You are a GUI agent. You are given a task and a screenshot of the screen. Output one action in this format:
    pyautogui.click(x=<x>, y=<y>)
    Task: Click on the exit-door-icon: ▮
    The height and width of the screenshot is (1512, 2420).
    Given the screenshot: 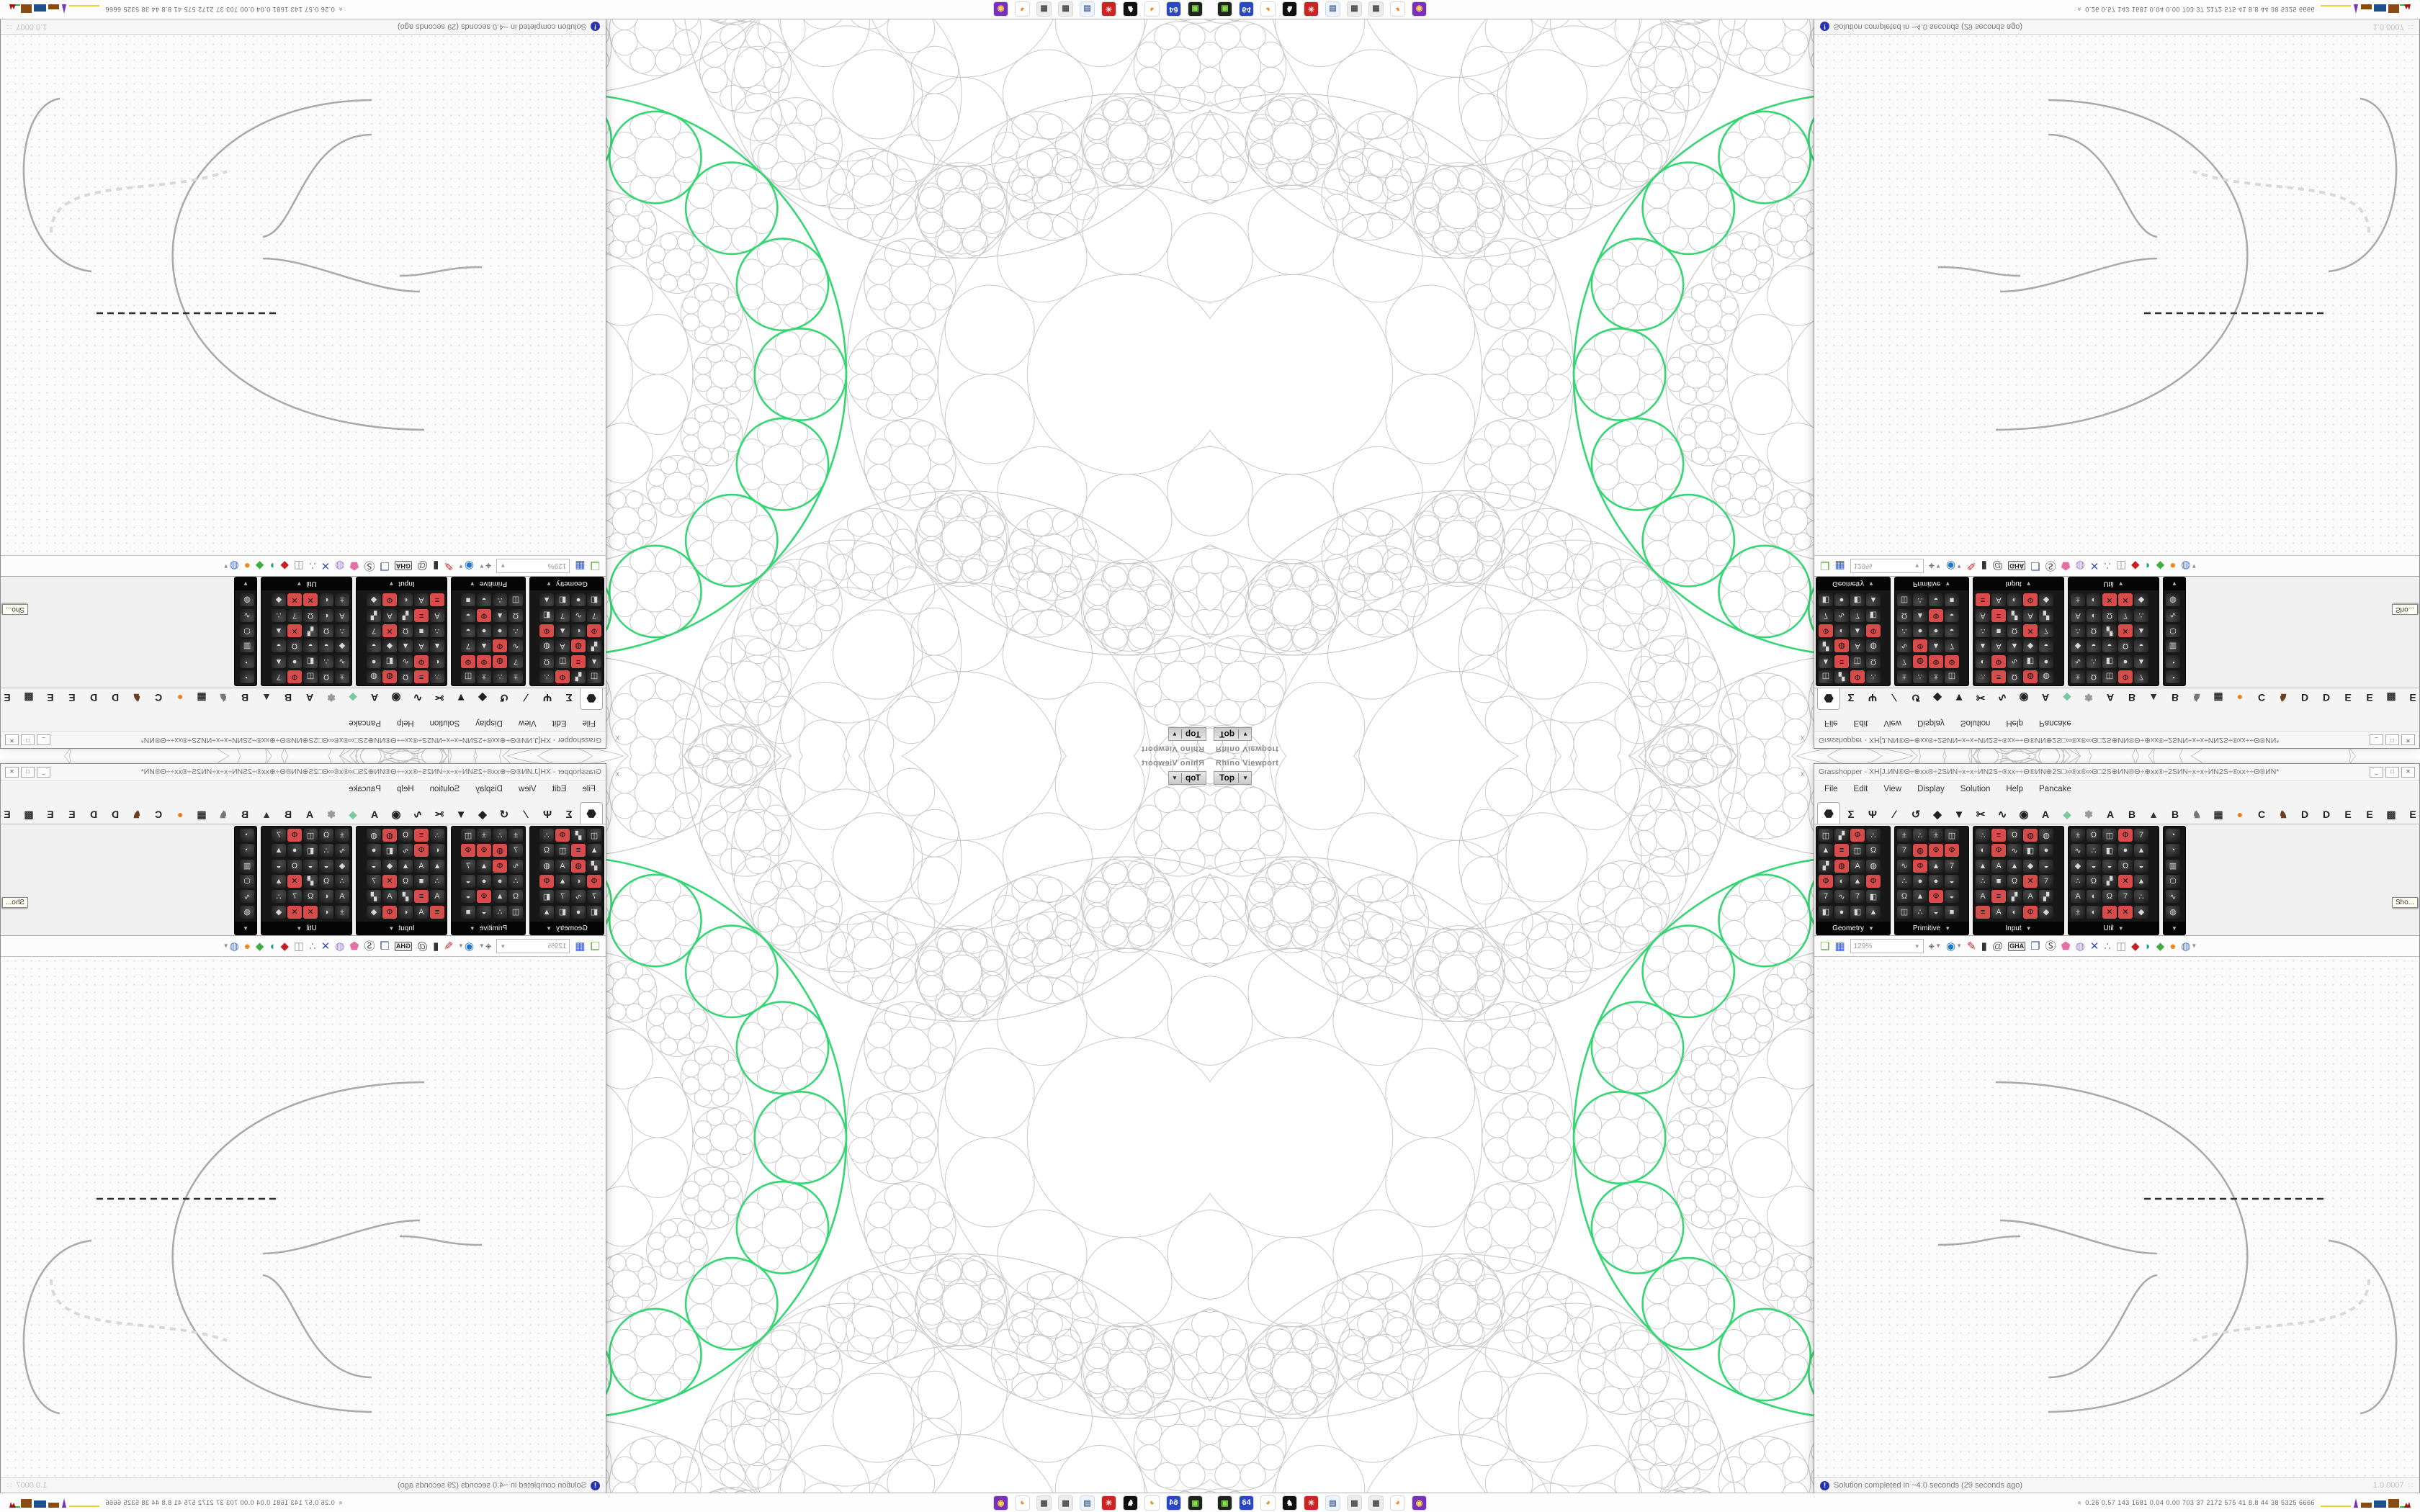 What is the action you would take?
    pyautogui.click(x=1984, y=946)
    